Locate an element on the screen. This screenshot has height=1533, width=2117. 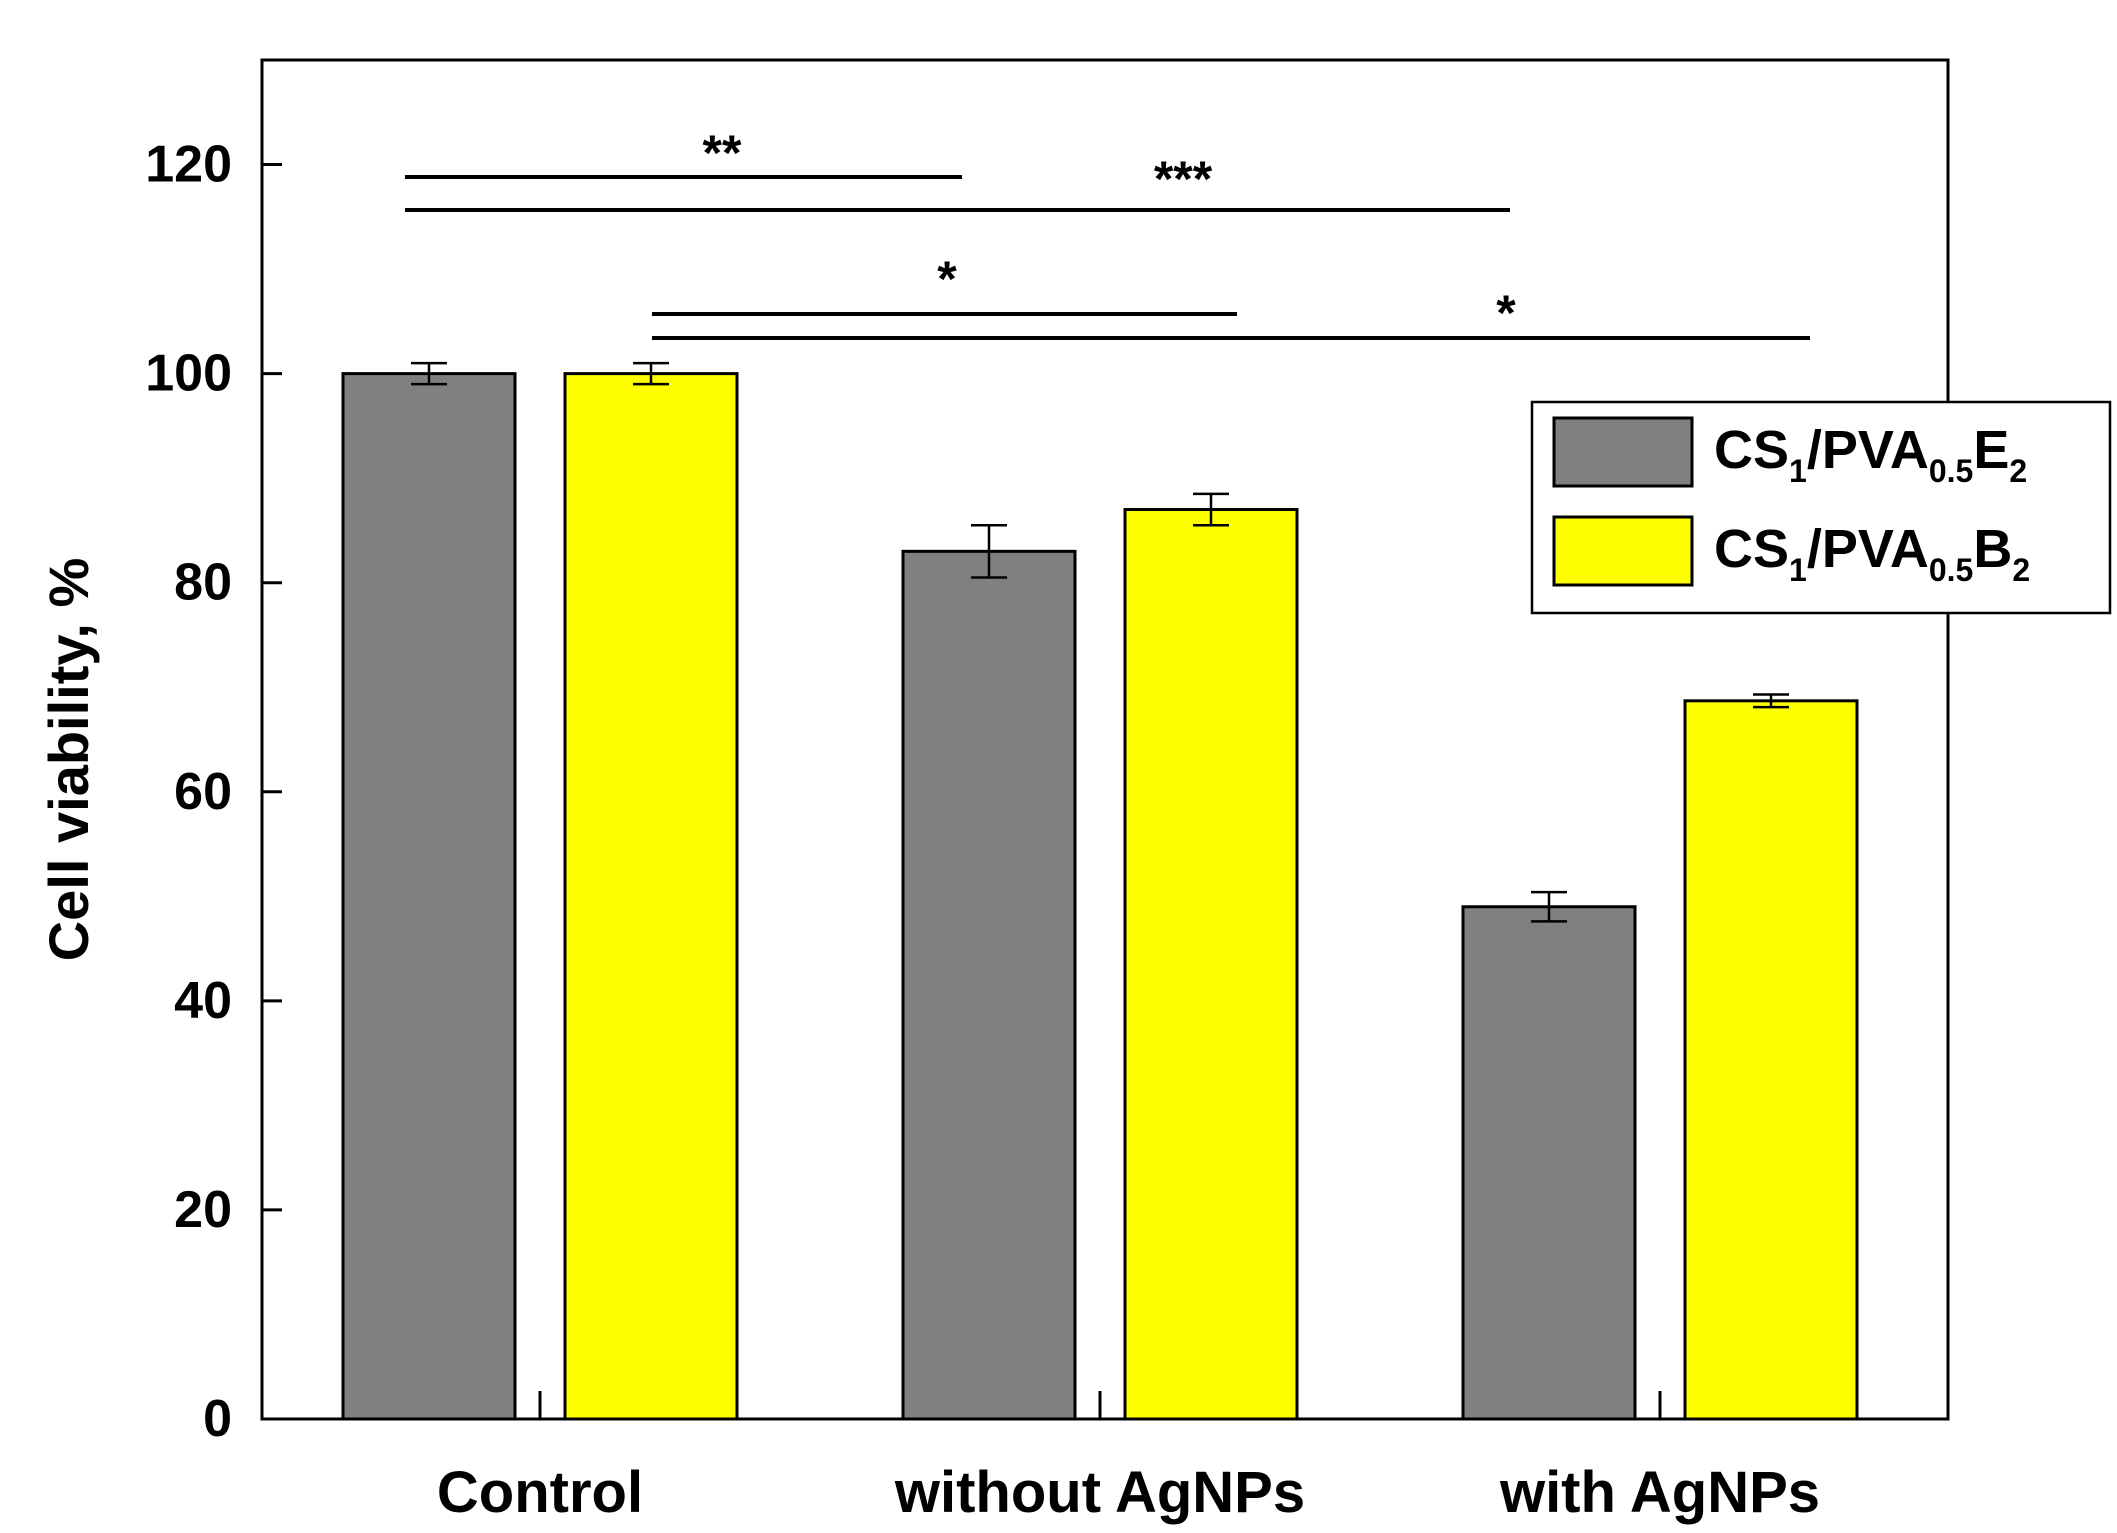
y-tick-label: 60 is located at coordinates (203, 792).